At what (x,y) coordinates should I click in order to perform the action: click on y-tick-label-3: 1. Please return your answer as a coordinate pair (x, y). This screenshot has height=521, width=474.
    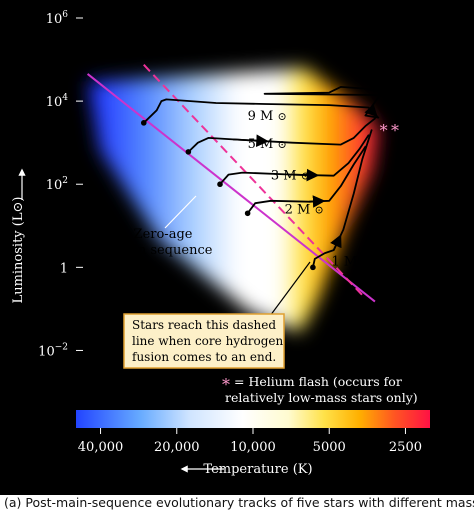
    Looking at the image, I should click on (64, 268).